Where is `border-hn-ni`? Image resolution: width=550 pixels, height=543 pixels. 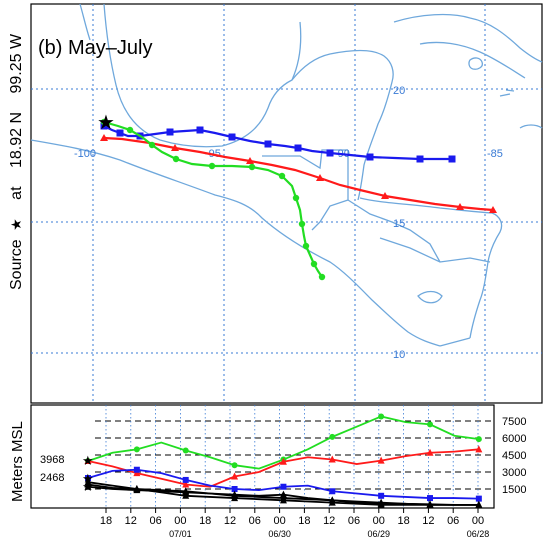 border-hn-ni is located at coordinates (435, 250).